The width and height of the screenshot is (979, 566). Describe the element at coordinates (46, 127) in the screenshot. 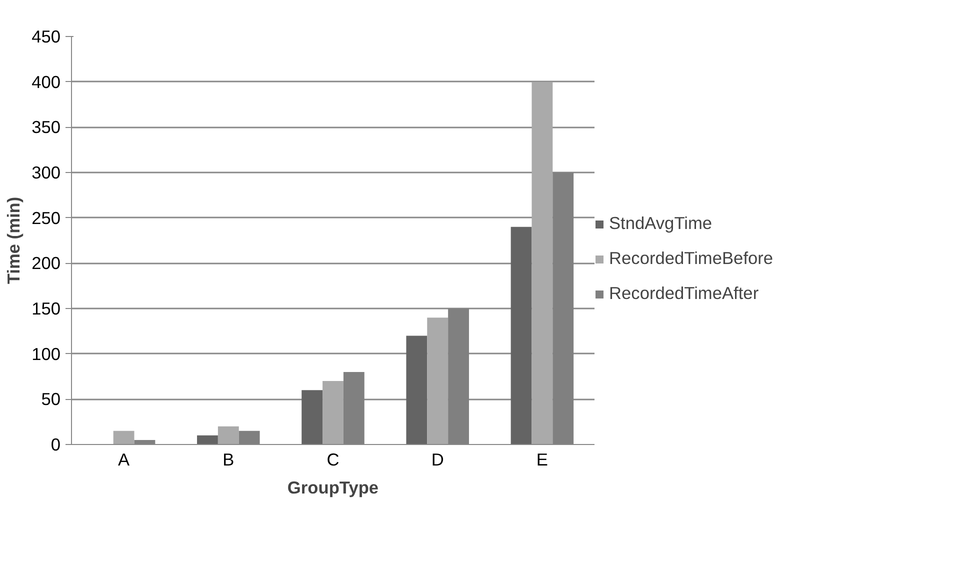

I see `y-tick-label: 350` at that location.